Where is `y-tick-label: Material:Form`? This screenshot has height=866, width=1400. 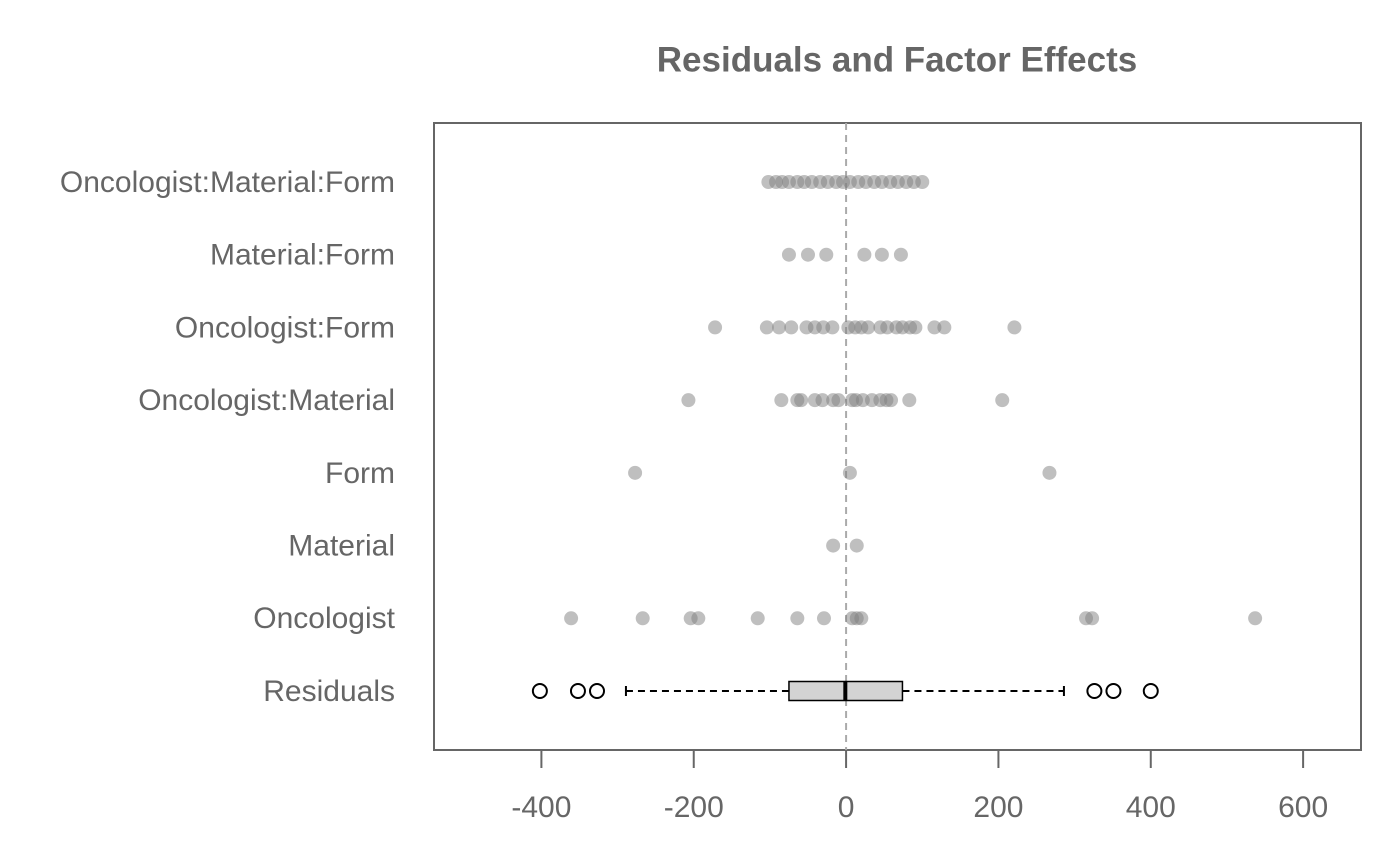
y-tick-label: Material:Form is located at coordinates (302, 255).